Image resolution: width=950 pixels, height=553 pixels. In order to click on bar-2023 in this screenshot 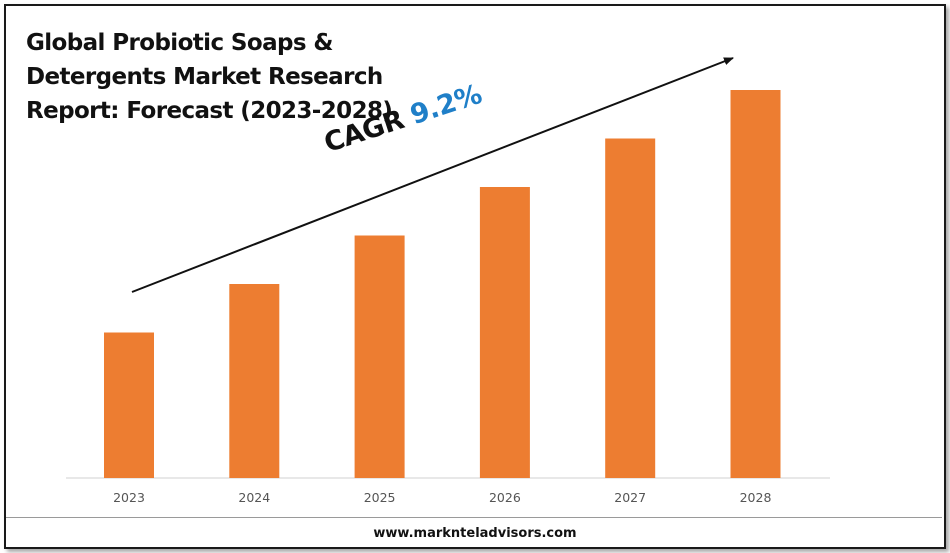, I will do `click(129, 405)`.